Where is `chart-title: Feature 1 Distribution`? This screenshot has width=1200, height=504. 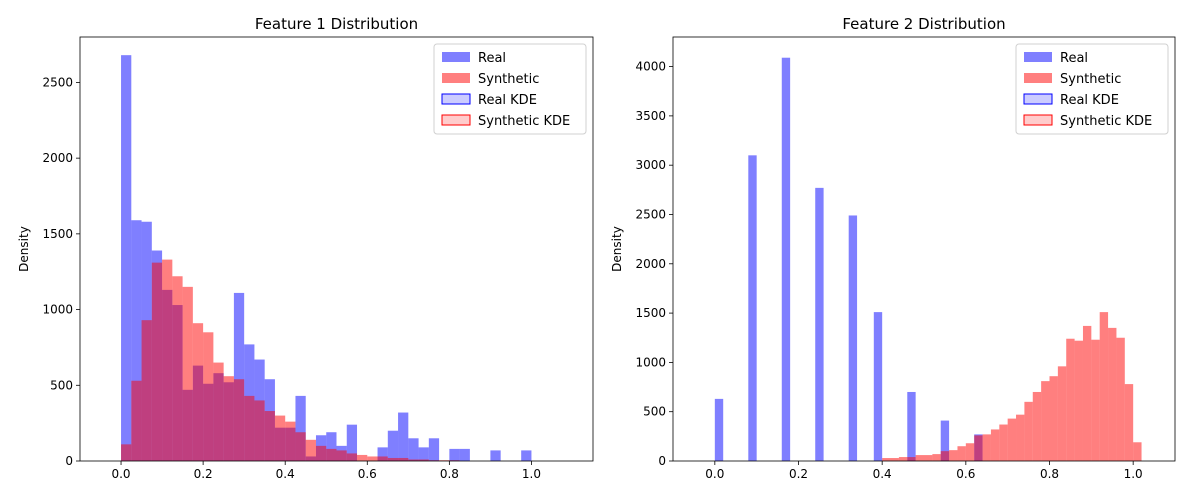 chart-title: Feature 1 Distribution is located at coordinates (336, 24).